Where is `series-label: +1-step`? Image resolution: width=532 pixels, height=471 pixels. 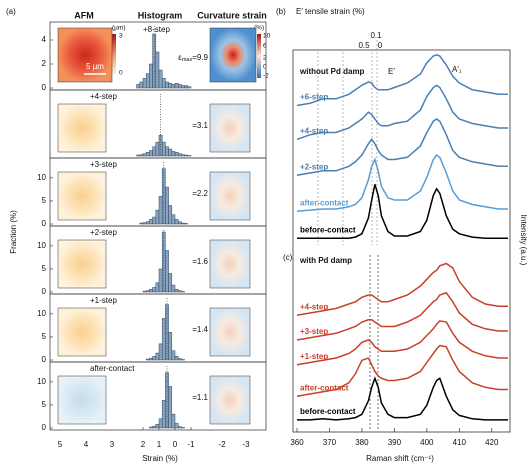 series-label: +1-step is located at coordinates (314, 356).